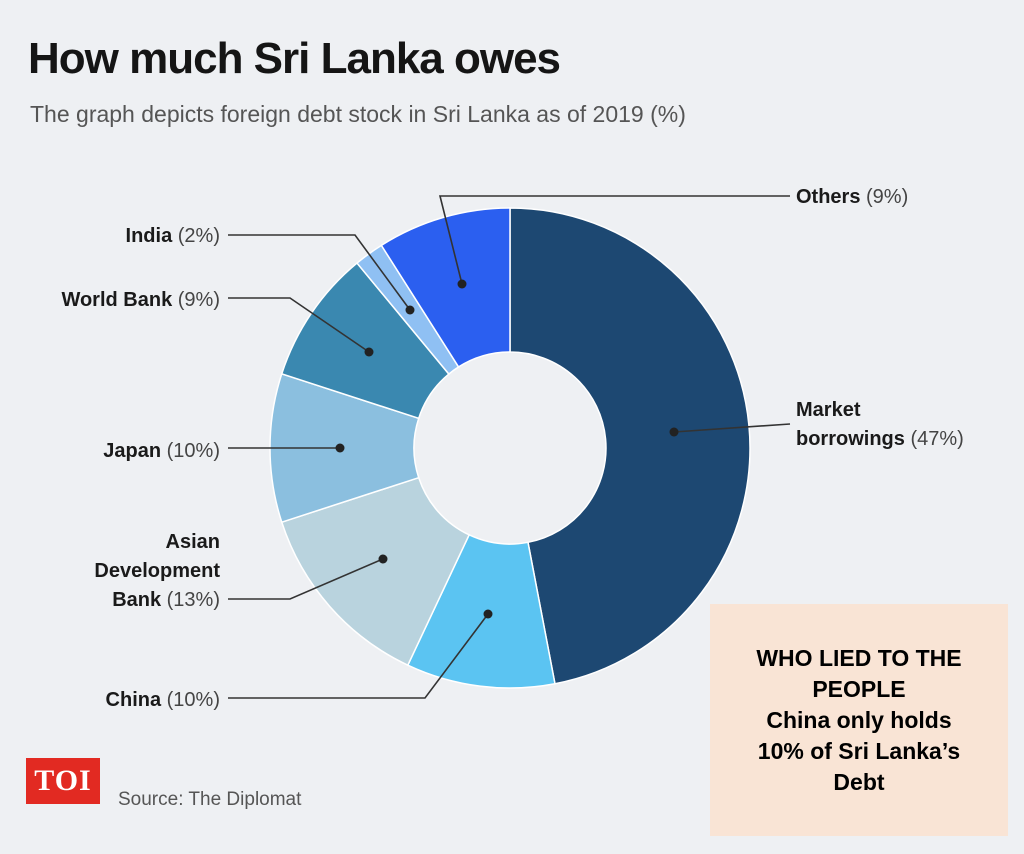 The width and height of the screenshot is (1024, 854). Describe the element at coordinates (614, 240) in the screenshot. I see `leader-line-others` at that location.